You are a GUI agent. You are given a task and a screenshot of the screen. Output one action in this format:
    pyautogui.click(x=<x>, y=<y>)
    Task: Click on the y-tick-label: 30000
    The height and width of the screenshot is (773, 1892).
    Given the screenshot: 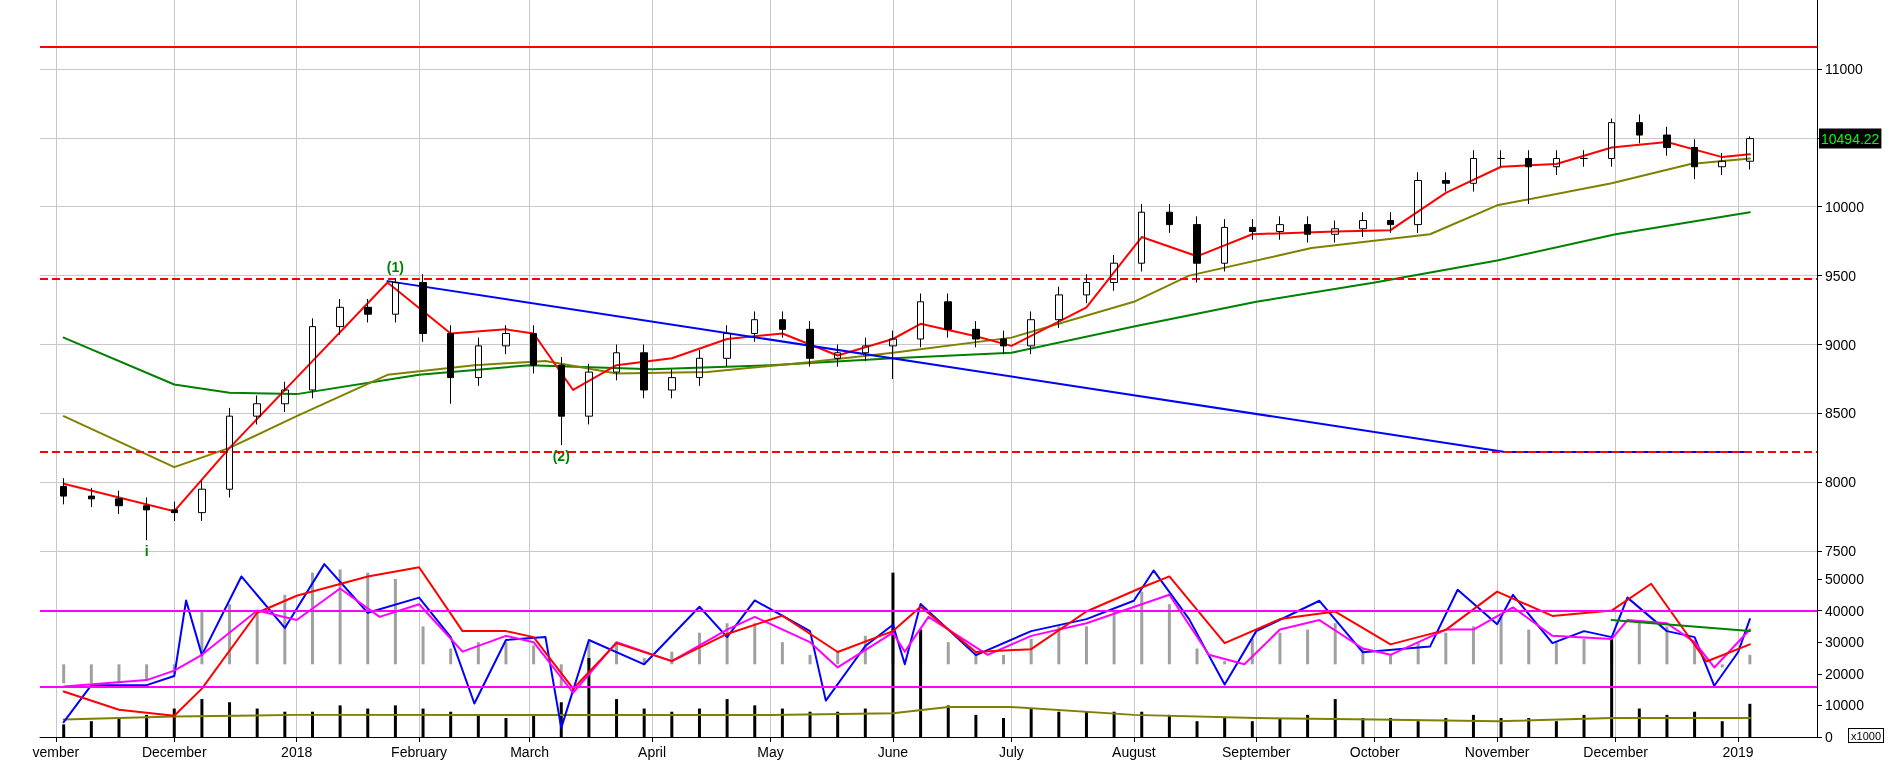 What is the action you would take?
    pyautogui.click(x=1845, y=642)
    